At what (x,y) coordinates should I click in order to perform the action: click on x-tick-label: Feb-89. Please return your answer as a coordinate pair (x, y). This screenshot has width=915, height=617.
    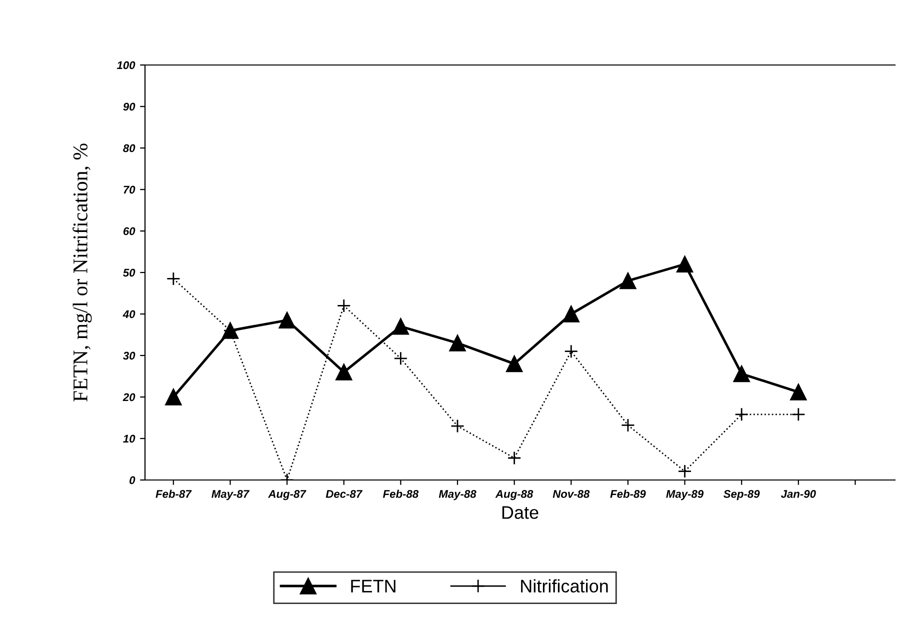
    Looking at the image, I should click on (628, 494).